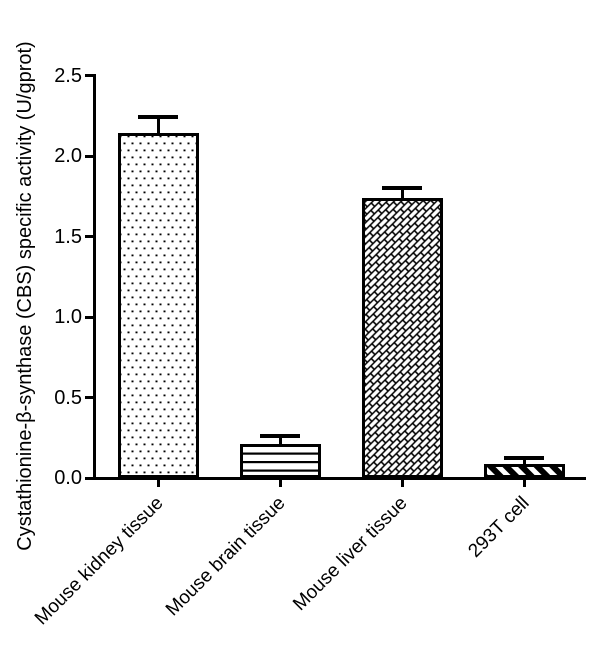 The image size is (600, 660). Describe the element at coordinates (68, 478) in the screenshot. I see `y-tick-label: 0.0` at that location.